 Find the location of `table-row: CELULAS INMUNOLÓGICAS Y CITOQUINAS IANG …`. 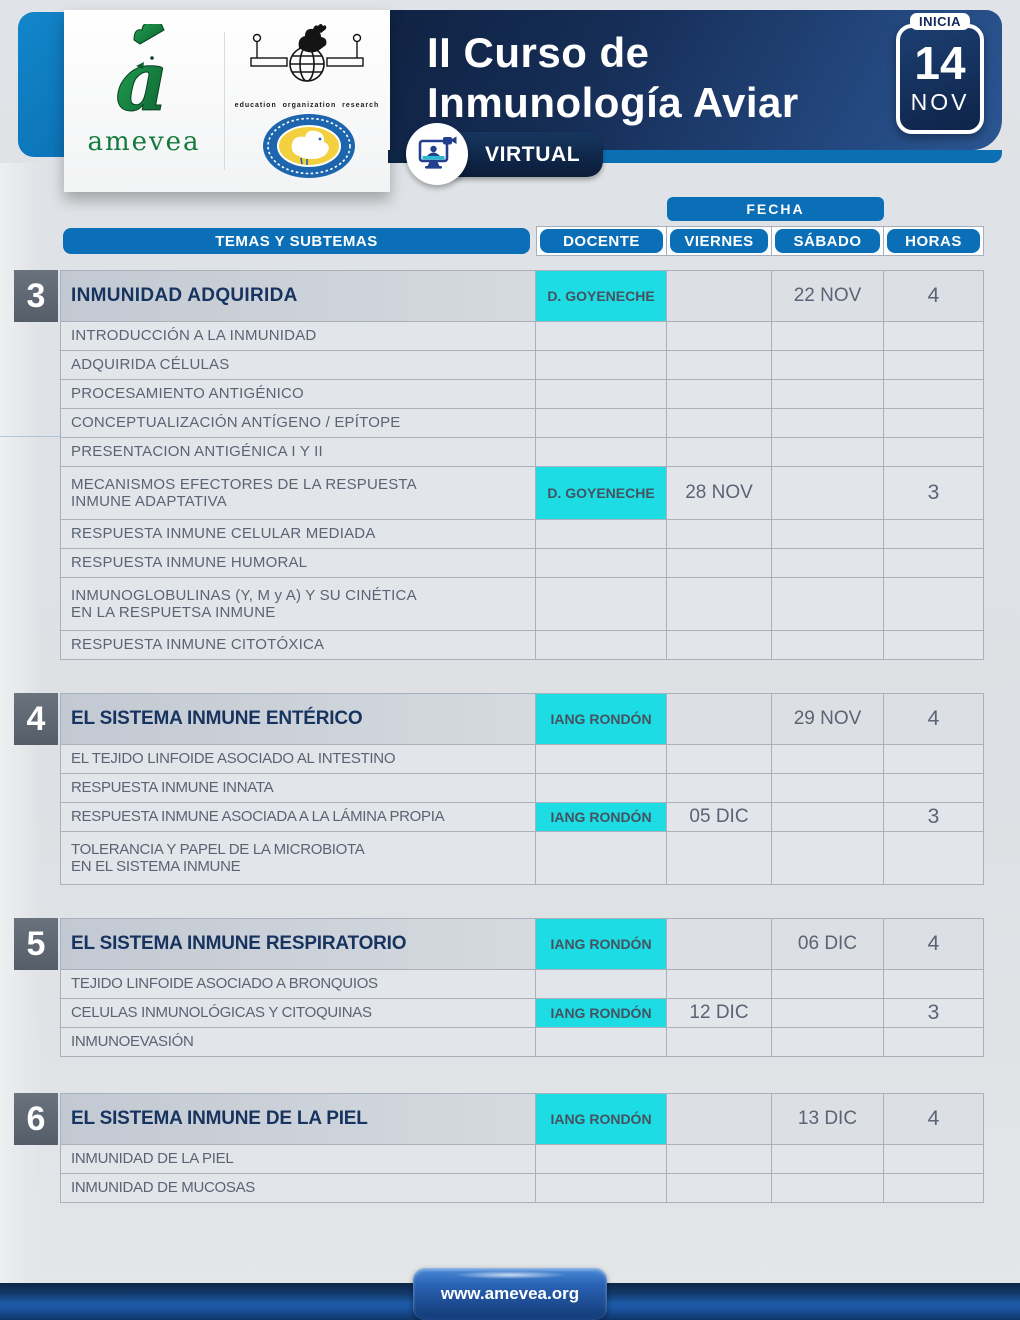

table-row: CELULAS INMUNOLÓGICAS Y CITOQUINAS IANG … is located at coordinates (499, 1013).